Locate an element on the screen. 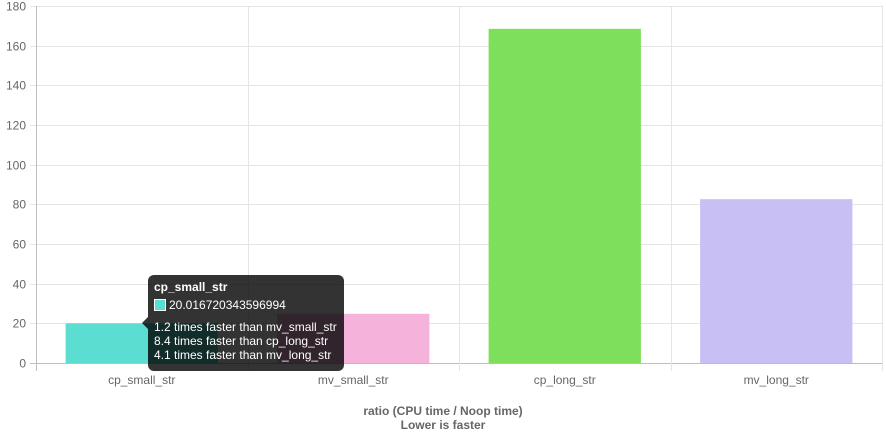  y-tick-label: 140 is located at coordinates (16, 86).